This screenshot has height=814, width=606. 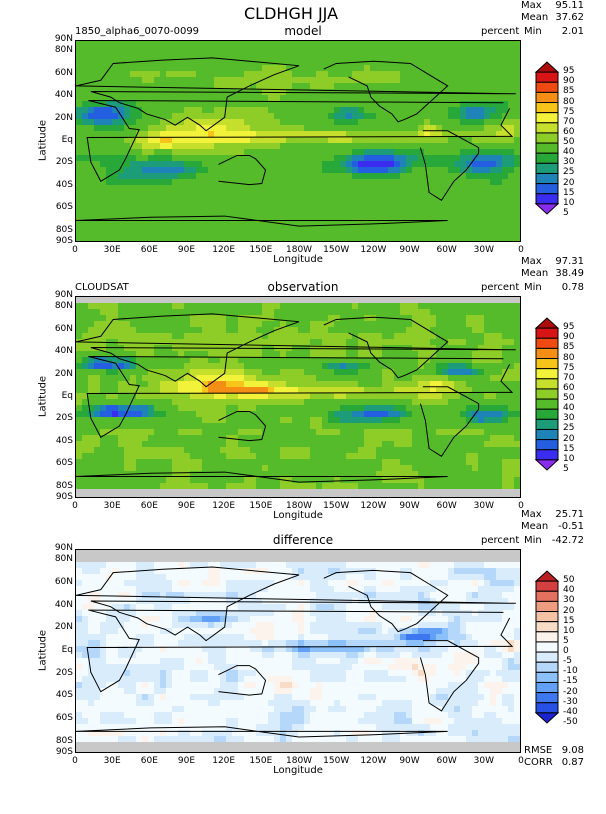 I want to click on units-label: percent, so click(x=500, y=31).